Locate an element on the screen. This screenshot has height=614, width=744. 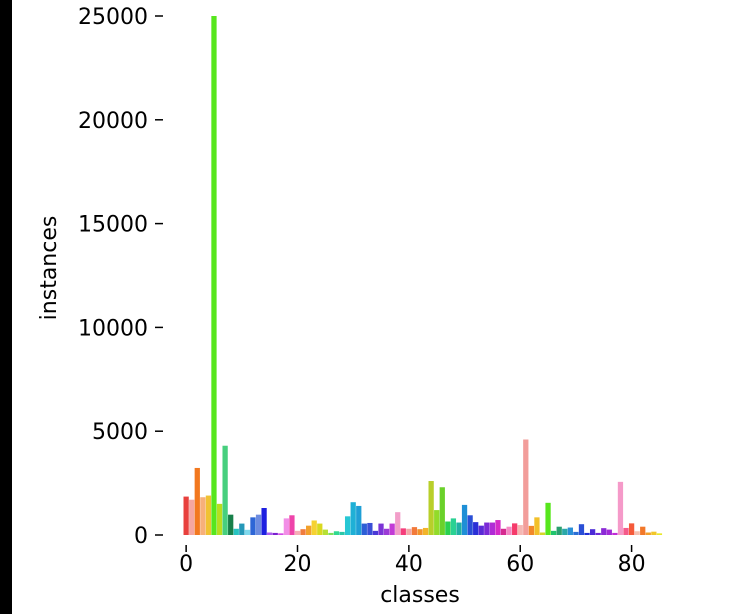
x-tick-label: 20 is located at coordinates (298, 564).